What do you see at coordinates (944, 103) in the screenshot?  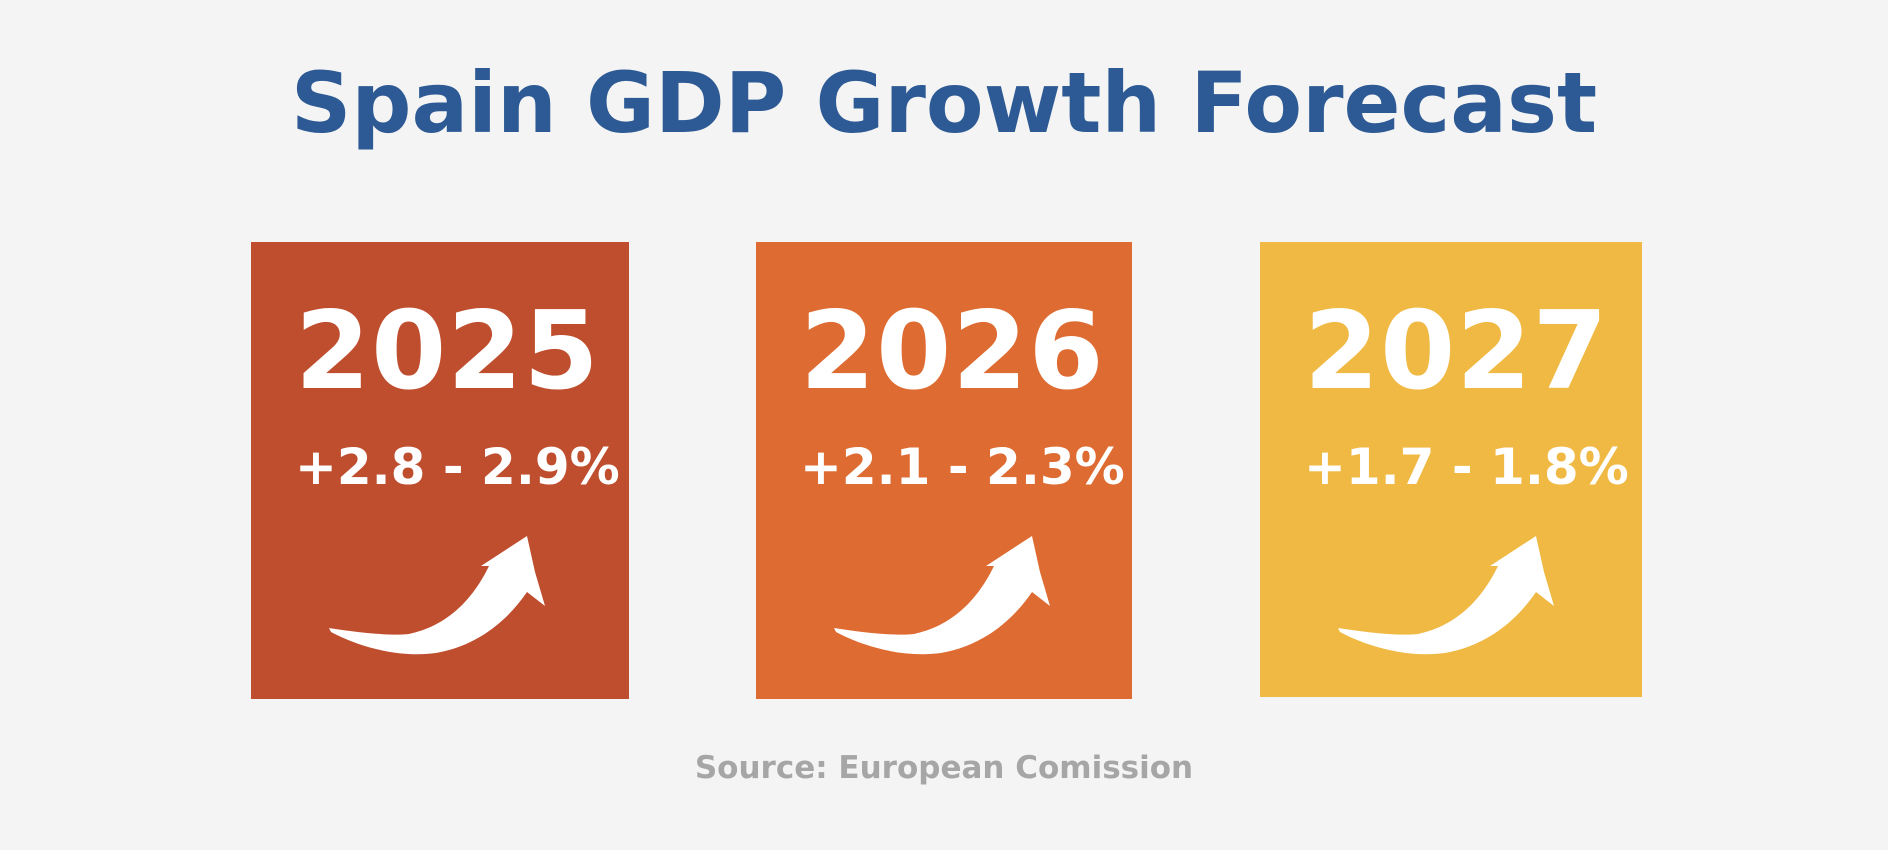 I see `page-title: Spain GDP Growth Forecast` at bounding box center [944, 103].